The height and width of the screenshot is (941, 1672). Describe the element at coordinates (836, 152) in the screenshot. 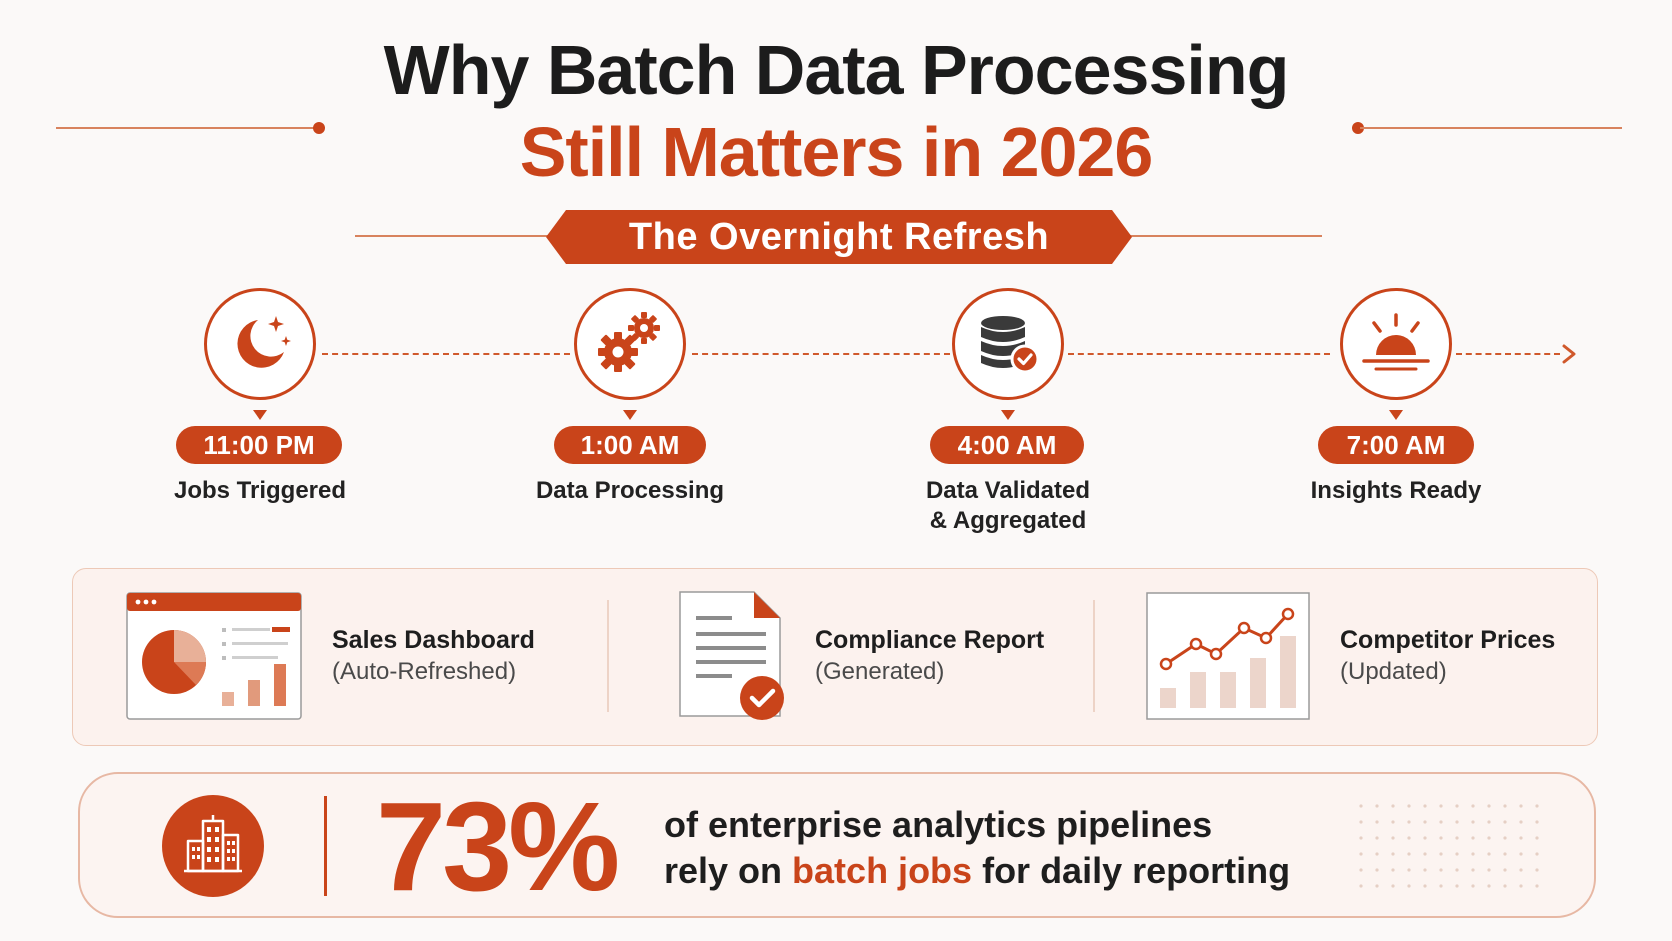

I see `title-line-2: Still Matters in 2026` at that location.